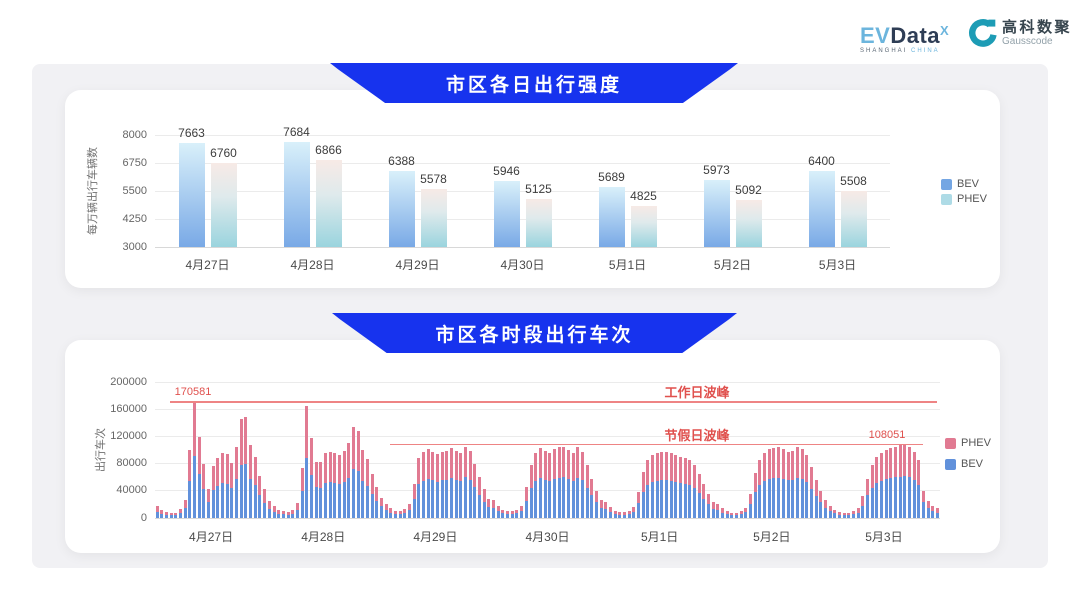 Image resolution: width=1080 pixels, height=608 pixels. What do you see at coordinates (697, 392) in the screenshot?
I see `annotation-label: 工作日波峰` at bounding box center [697, 392].